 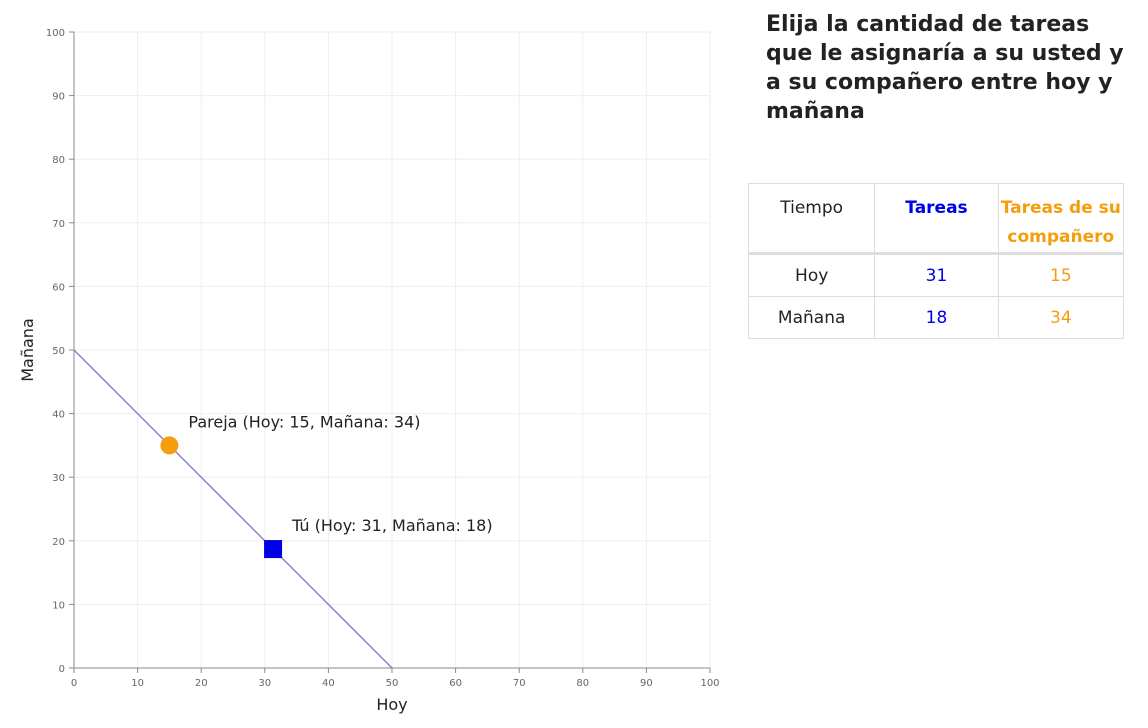 What do you see at coordinates (1061, 275) in the screenshot?
I see `partner-tasks-value: 15` at bounding box center [1061, 275].